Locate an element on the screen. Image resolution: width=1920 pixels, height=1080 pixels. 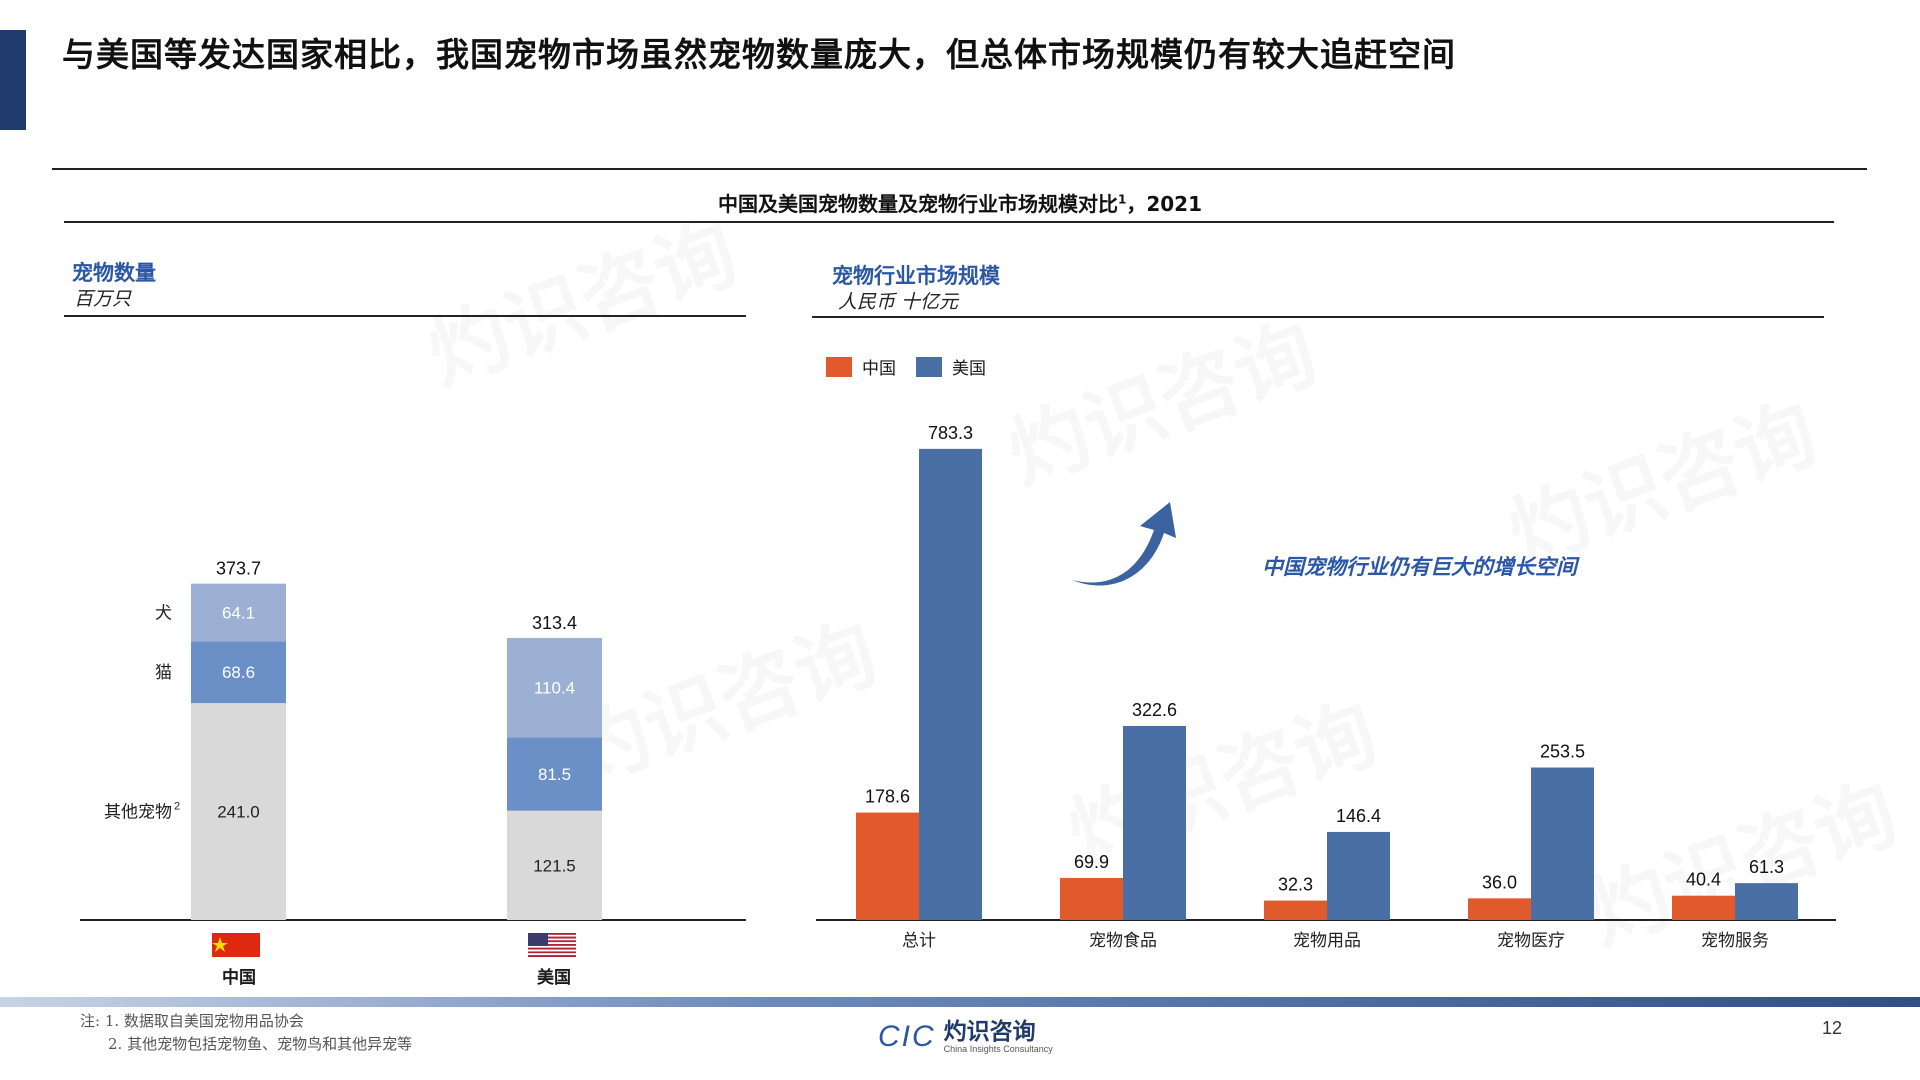
right-panel-divider is located at coordinates (1318, 317).